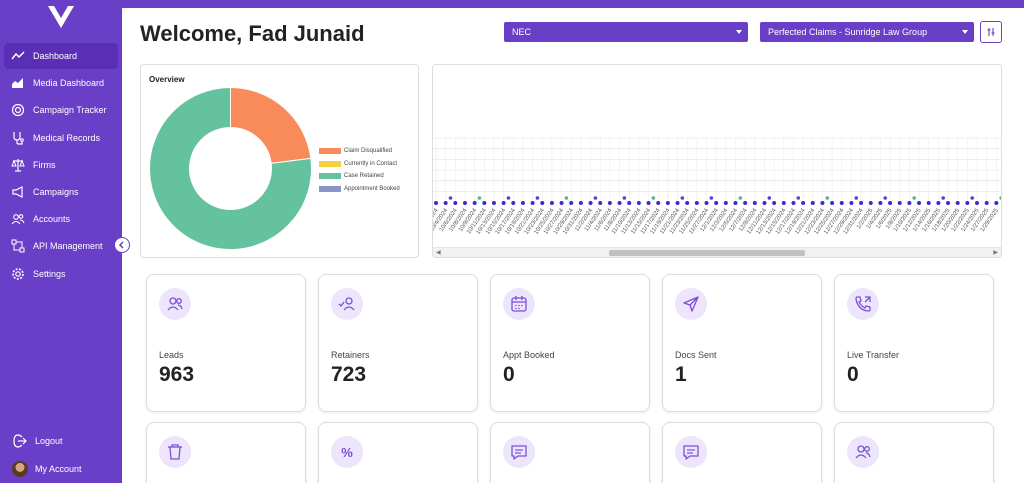  Describe the element at coordinates (398, 452) in the screenshot. I see `kpi-card-percentage: %` at that location.